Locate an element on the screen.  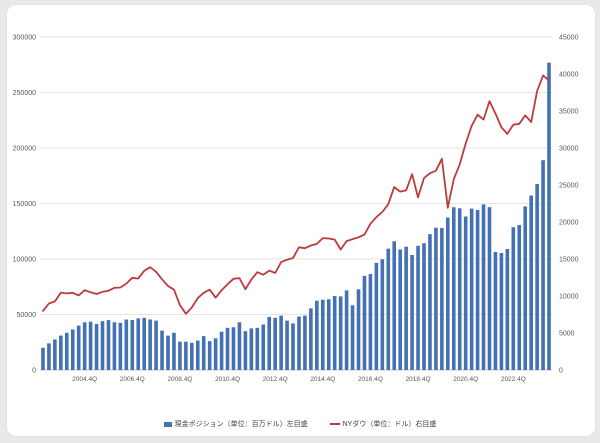
bar-series-swatch-icon is located at coordinates (167, 424).